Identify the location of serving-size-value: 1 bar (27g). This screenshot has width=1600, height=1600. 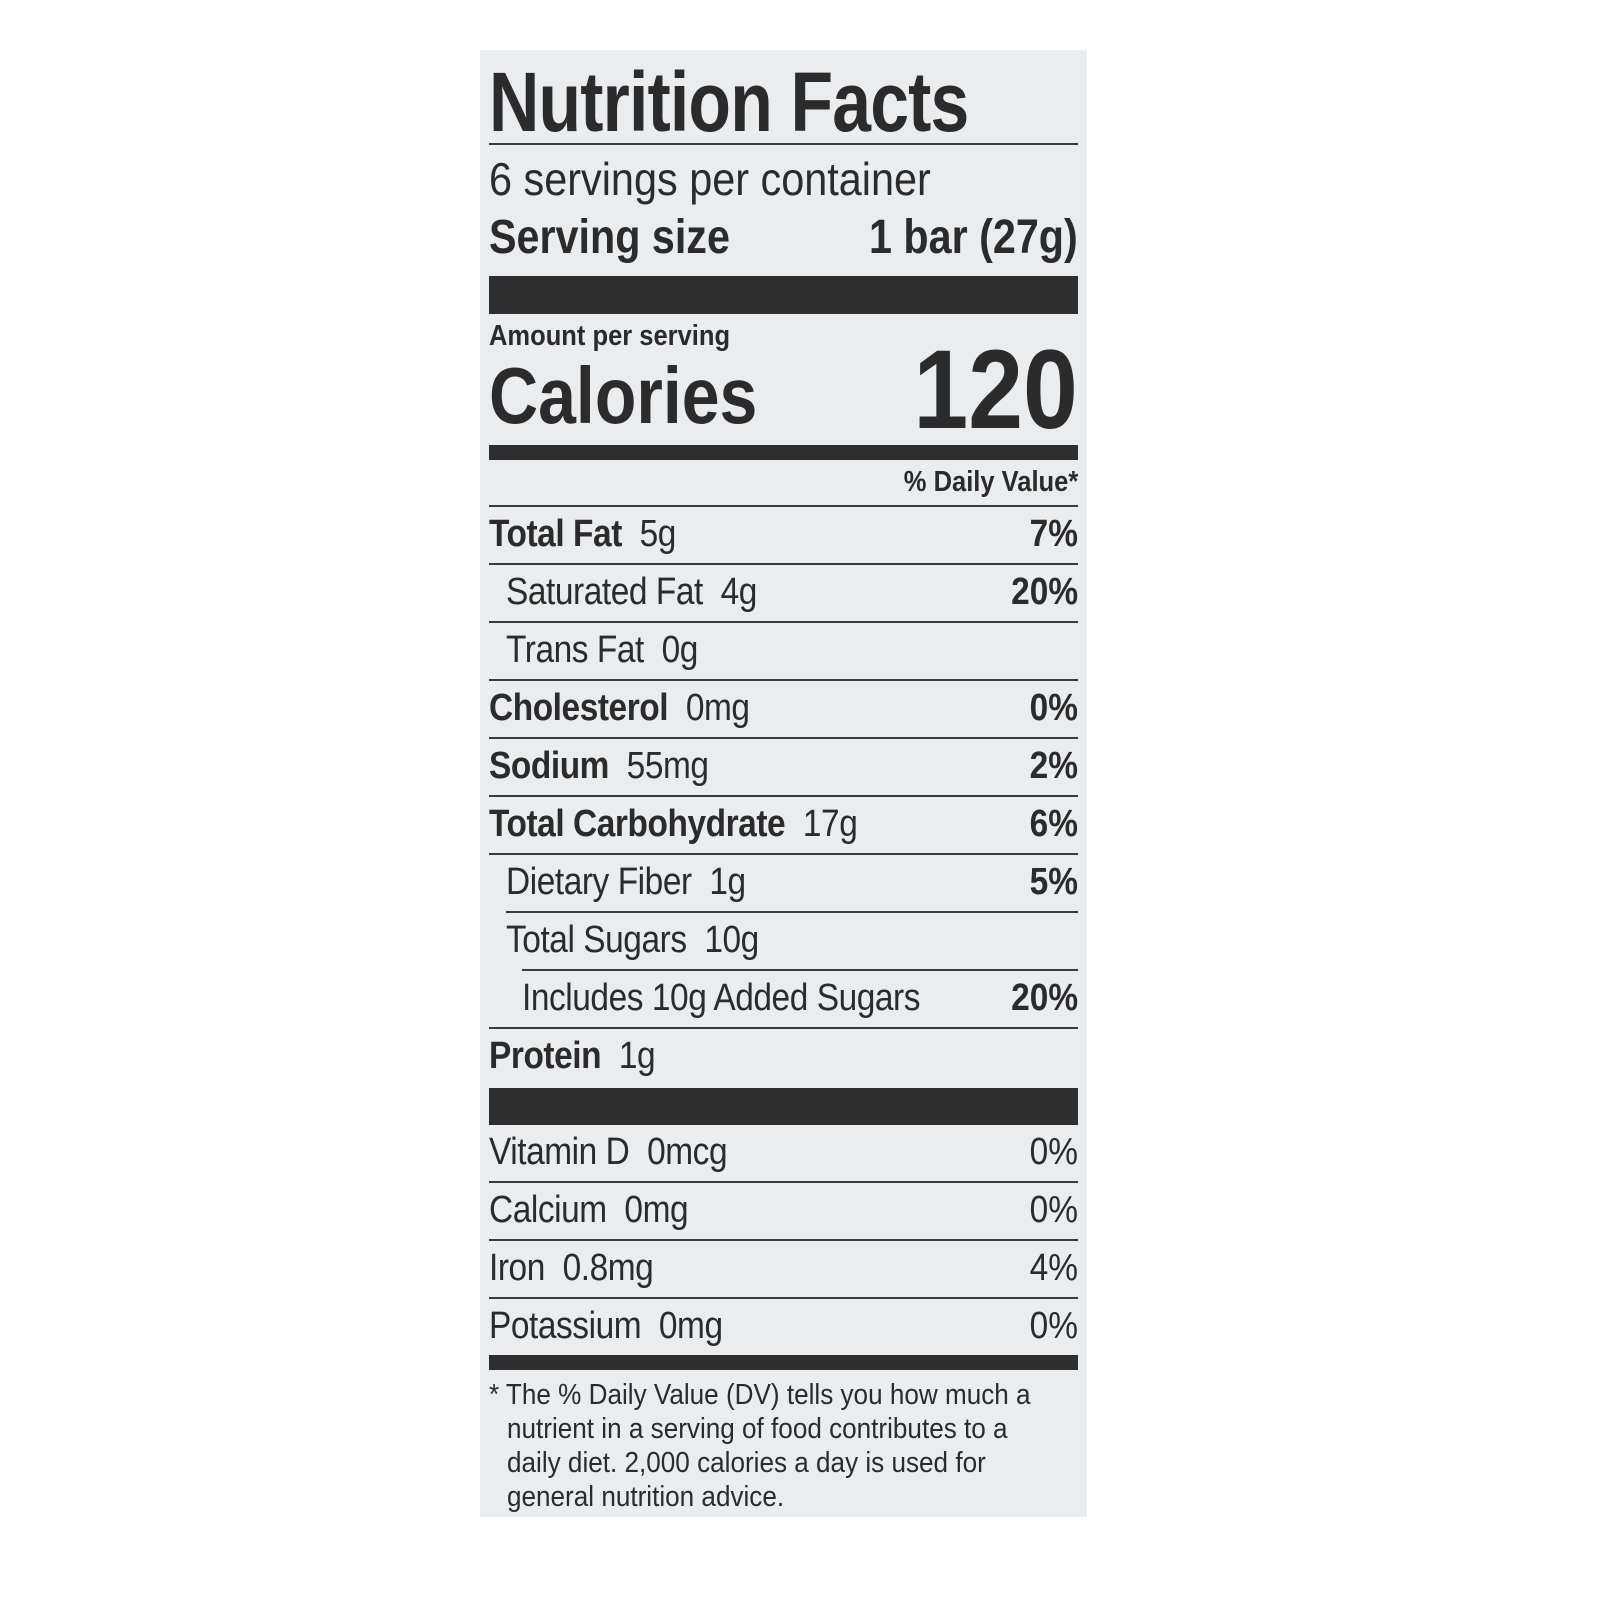
(973, 237).